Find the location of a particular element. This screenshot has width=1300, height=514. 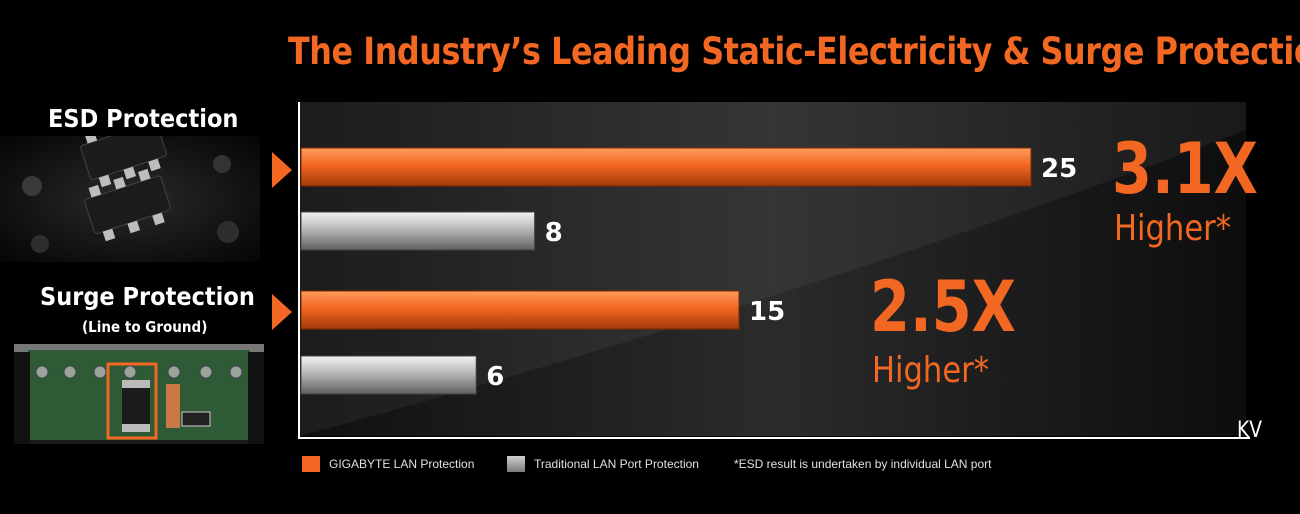

unit-label: KV is located at coordinates (1250, 430).